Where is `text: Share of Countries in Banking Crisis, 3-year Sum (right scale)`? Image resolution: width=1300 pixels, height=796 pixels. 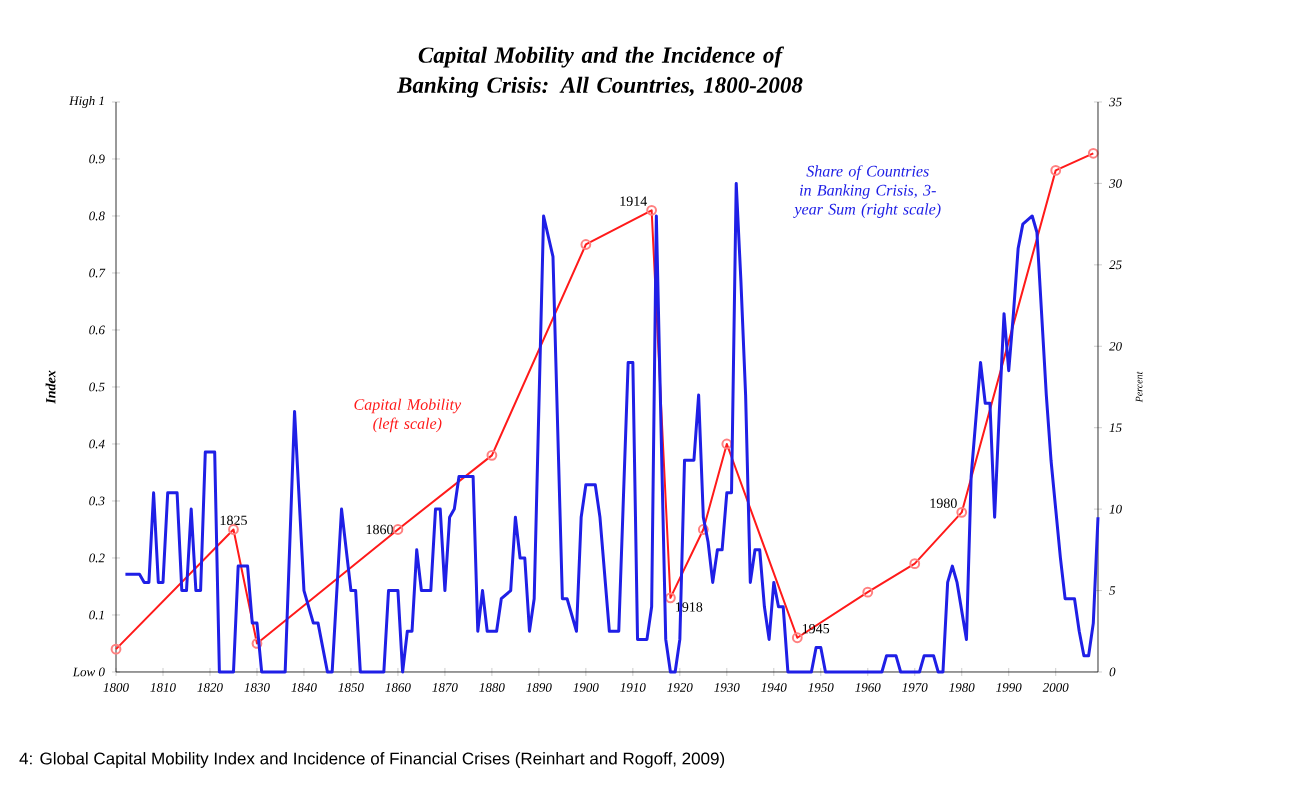
text: Share of Countries in Banking Crisis, 3-year Sum (right scale) is located at coordinates (867, 191).